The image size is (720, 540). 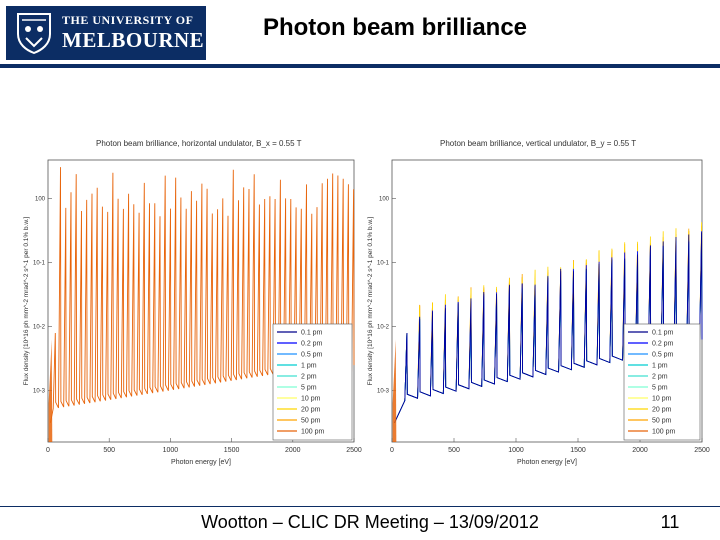 I want to click on header-divider, so click(x=360, y=66).